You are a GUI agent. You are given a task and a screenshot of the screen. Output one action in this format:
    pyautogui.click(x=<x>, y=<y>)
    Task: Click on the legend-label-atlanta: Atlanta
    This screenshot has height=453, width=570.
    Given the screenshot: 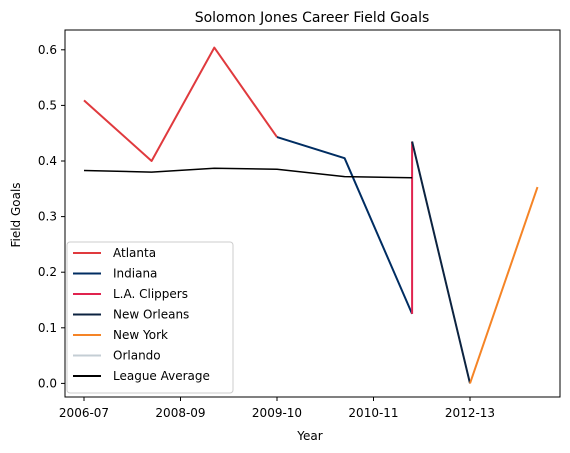 What is the action you would take?
    pyautogui.click(x=134, y=253)
    